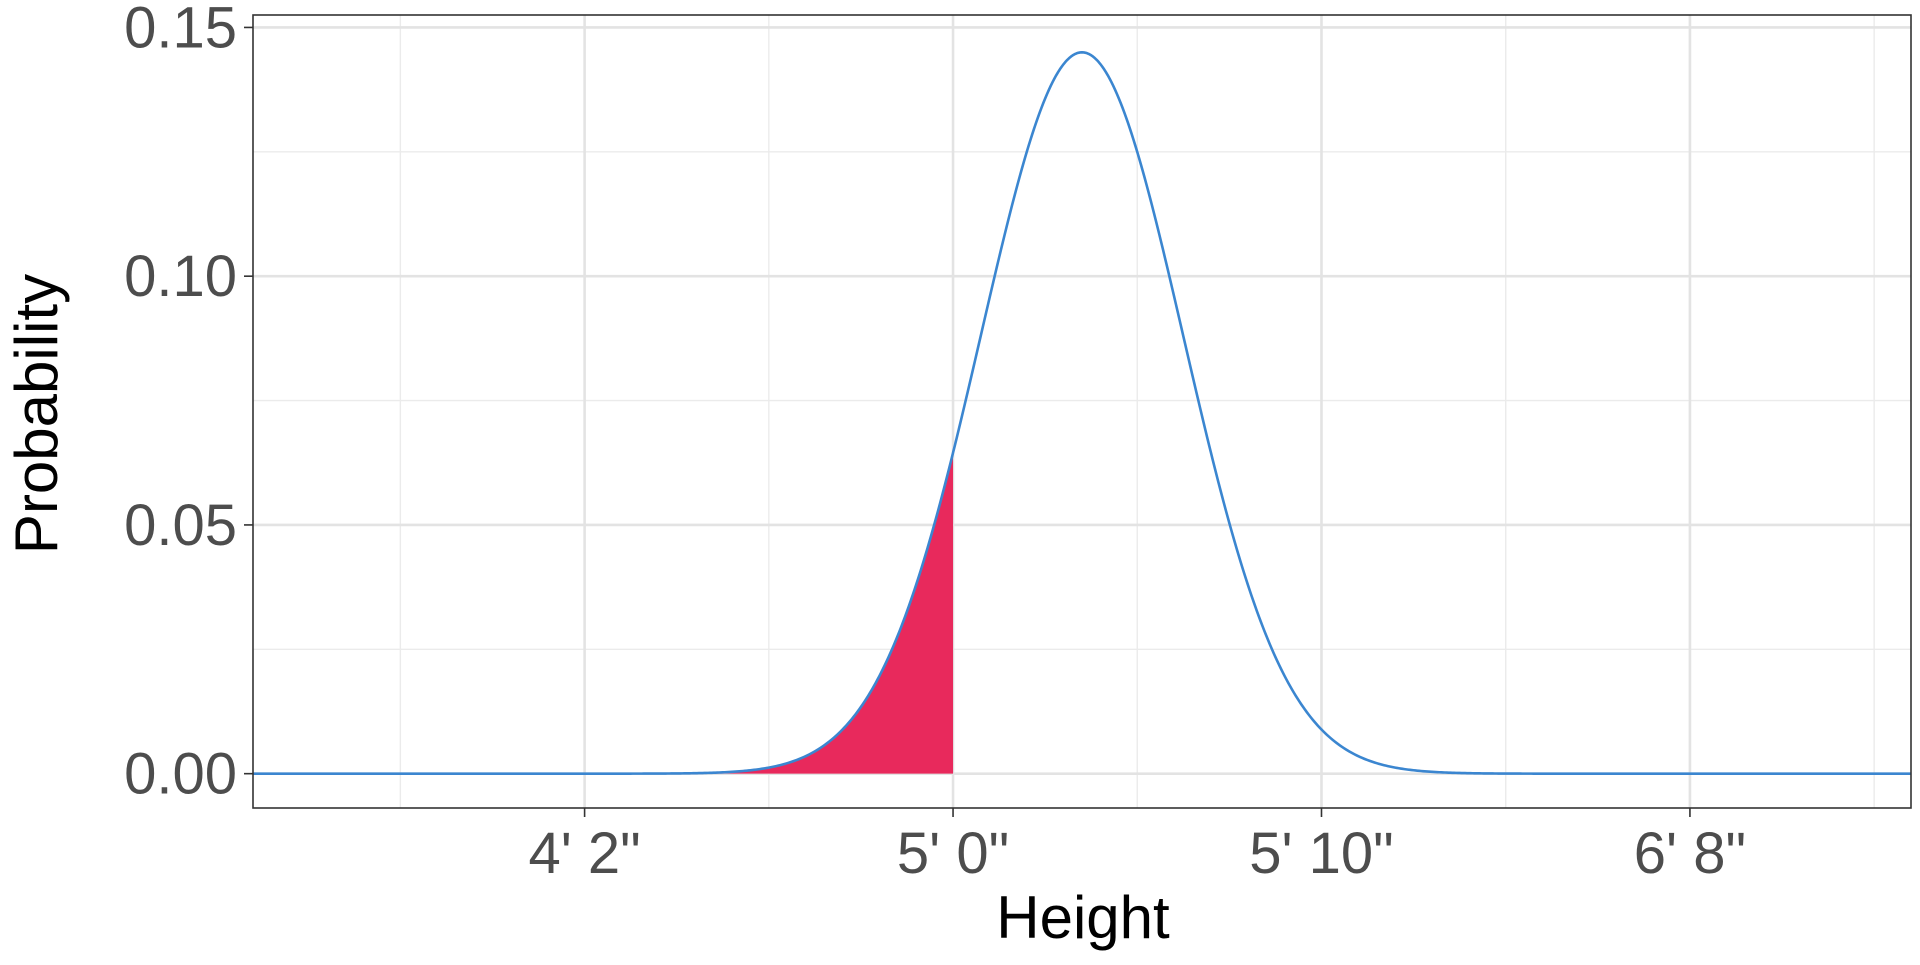  I want to click on y-tick-label: 0.10, so click(180, 276).